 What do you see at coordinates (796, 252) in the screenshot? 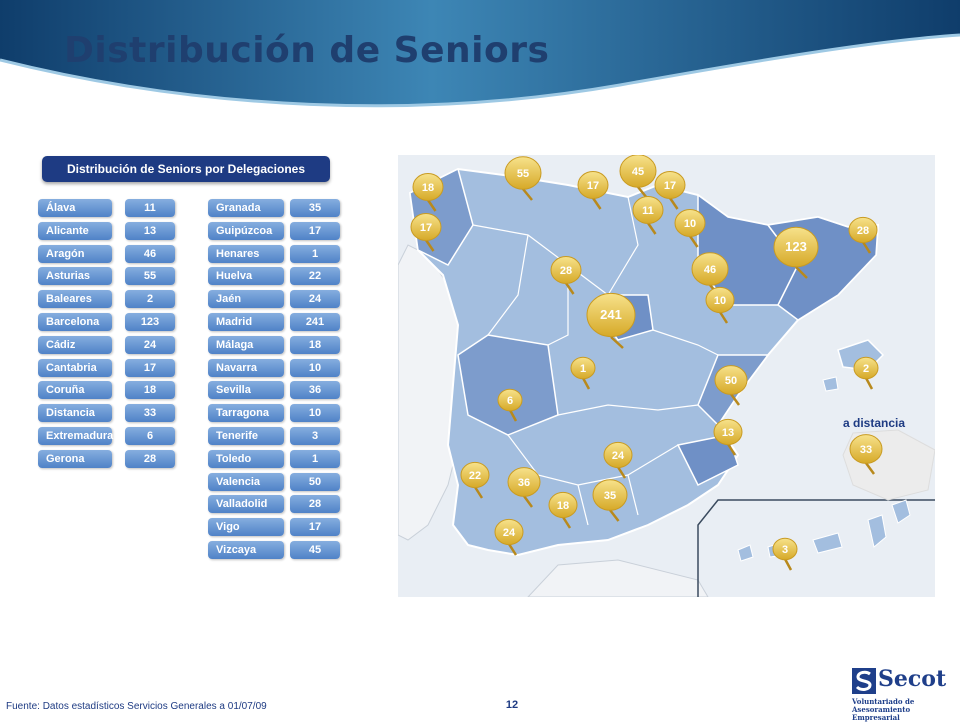
I see `map-pin: 123` at bounding box center [796, 252].